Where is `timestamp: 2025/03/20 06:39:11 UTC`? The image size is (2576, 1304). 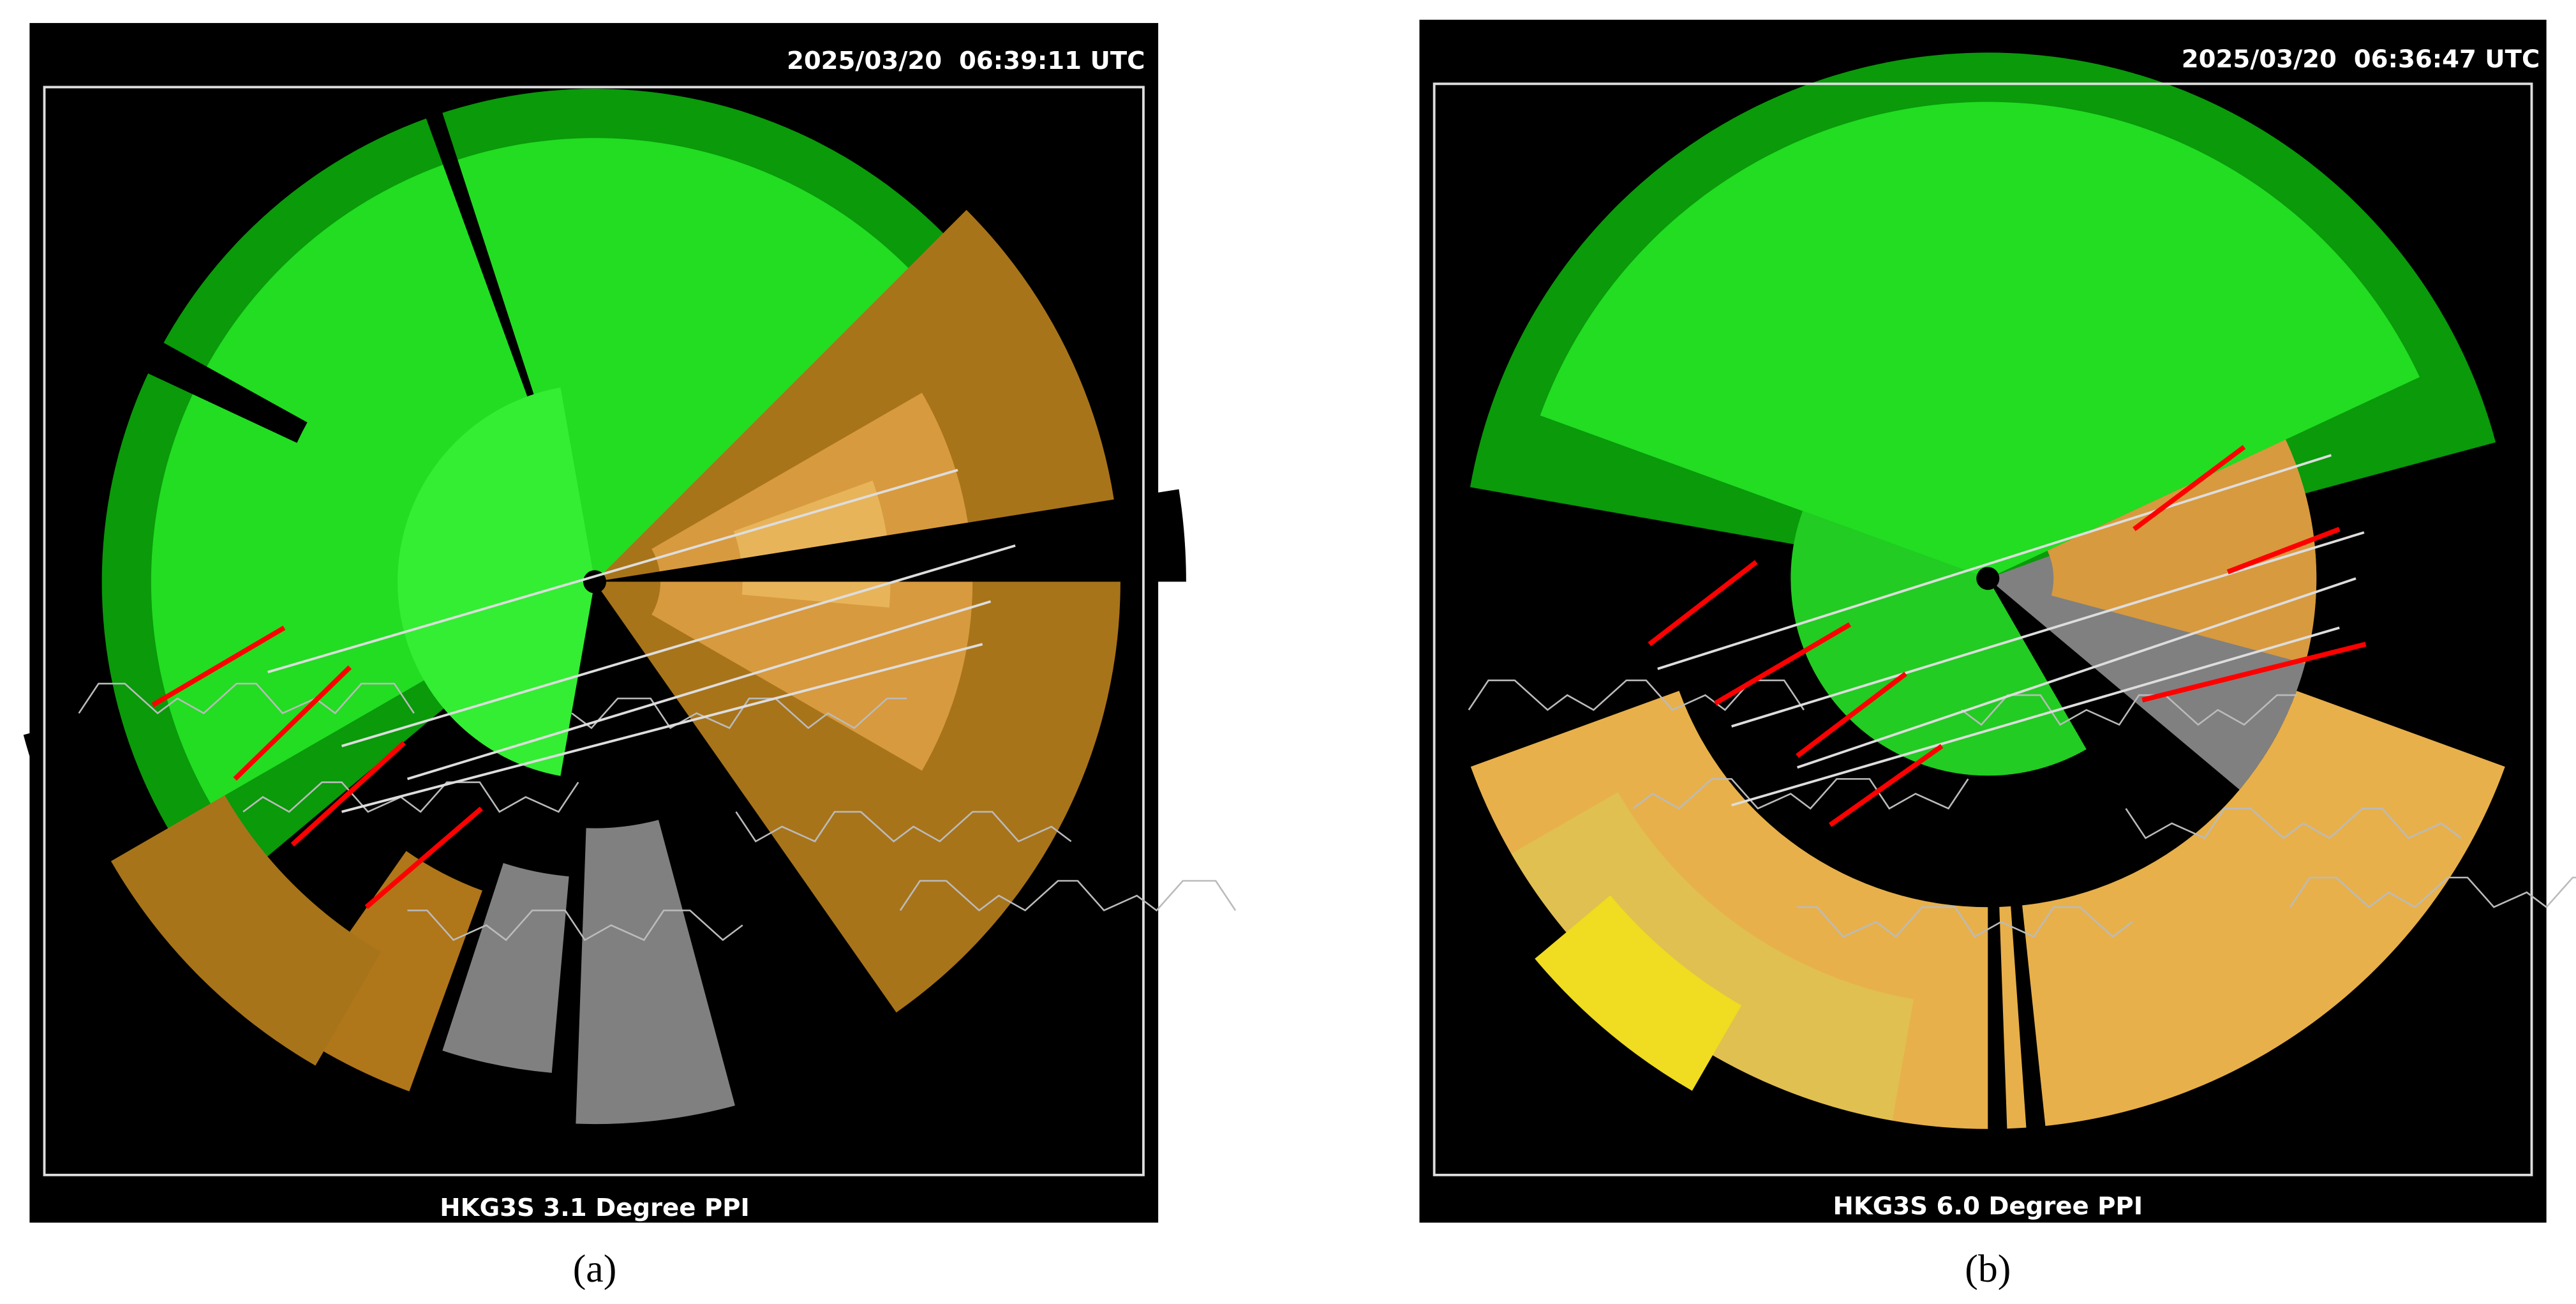
timestamp: 2025/03/20 06:39:11 UTC is located at coordinates (966, 61).